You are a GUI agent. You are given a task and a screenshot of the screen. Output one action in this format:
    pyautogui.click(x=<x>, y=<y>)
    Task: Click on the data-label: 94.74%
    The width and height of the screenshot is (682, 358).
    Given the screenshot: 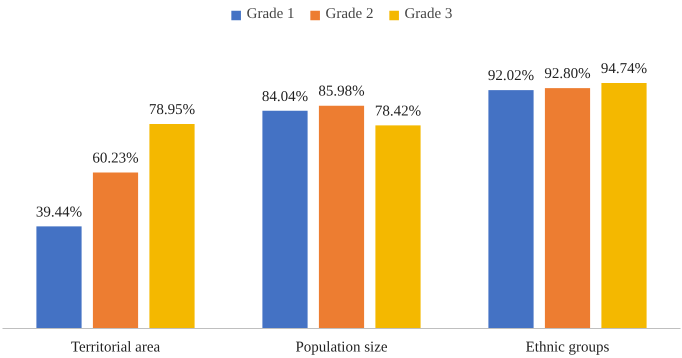 What is the action you would take?
    pyautogui.click(x=624, y=69)
    